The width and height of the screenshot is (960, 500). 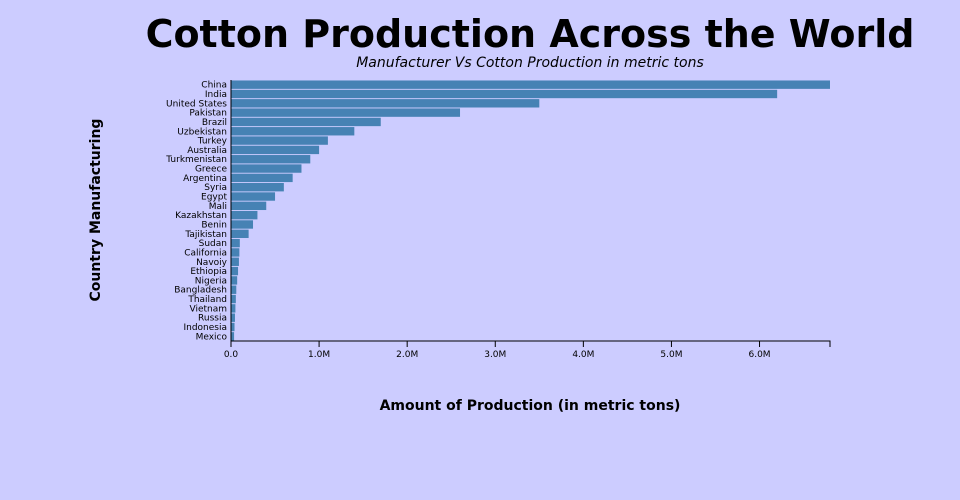 I want to click on y-tick-label: Tajikistan, so click(x=205, y=235).